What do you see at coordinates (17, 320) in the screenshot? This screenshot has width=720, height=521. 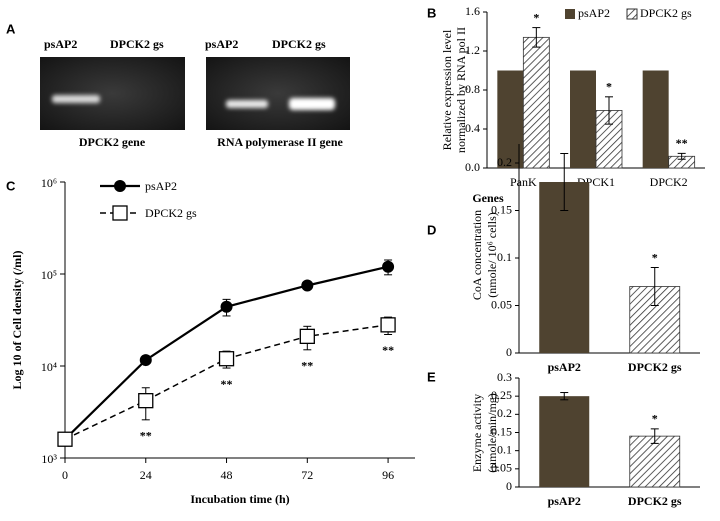 I see `y-axis-title: Log 10 of Cell density (/ml)` at bounding box center [17, 320].